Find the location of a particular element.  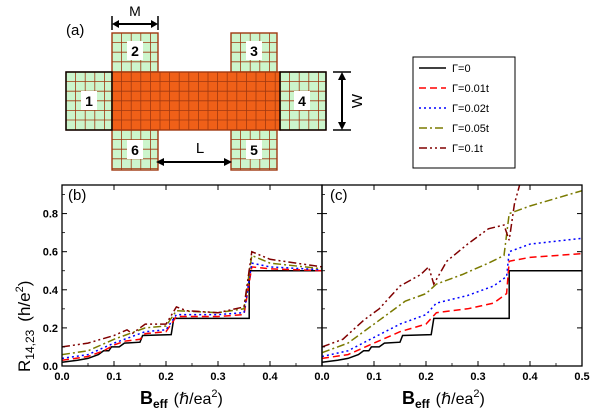

svg-text: 2 is located at coordinates (135, 51).